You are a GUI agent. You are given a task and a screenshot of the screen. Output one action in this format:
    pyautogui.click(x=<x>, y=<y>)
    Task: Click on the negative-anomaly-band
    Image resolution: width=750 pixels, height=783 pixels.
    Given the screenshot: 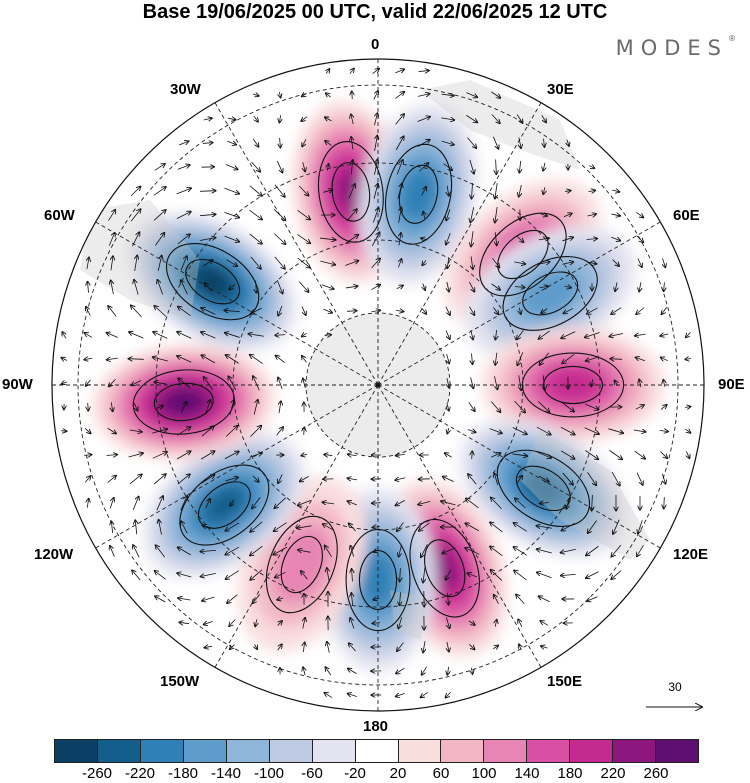 What is the action you would take?
    pyautogui.click(x=418, y=194)
    